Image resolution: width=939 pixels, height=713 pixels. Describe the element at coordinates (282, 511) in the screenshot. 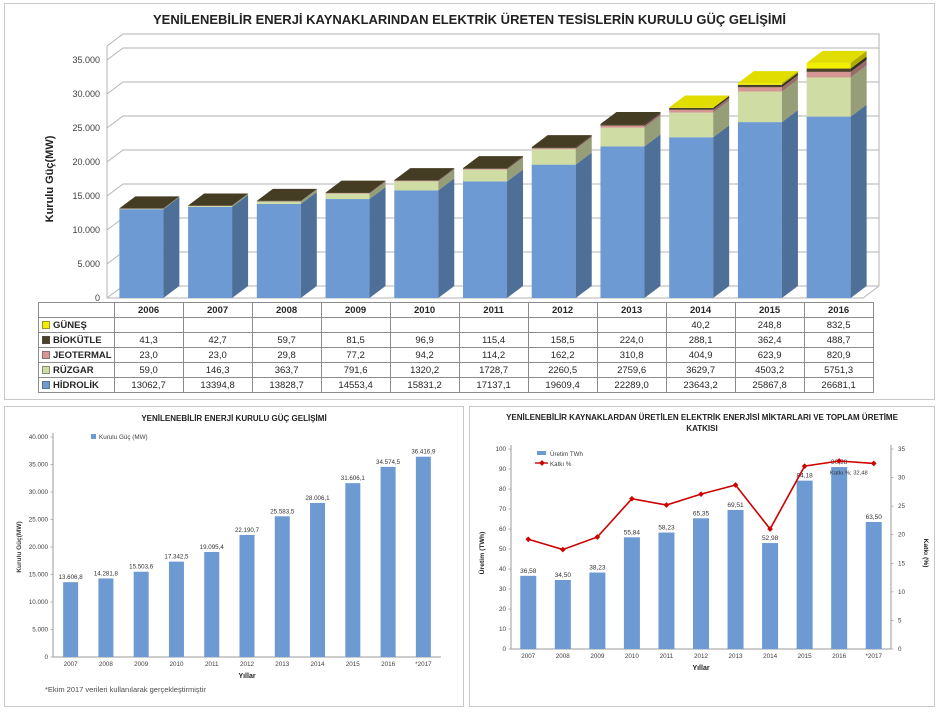

I see `bar-value-label: 25.583,5` at that location.